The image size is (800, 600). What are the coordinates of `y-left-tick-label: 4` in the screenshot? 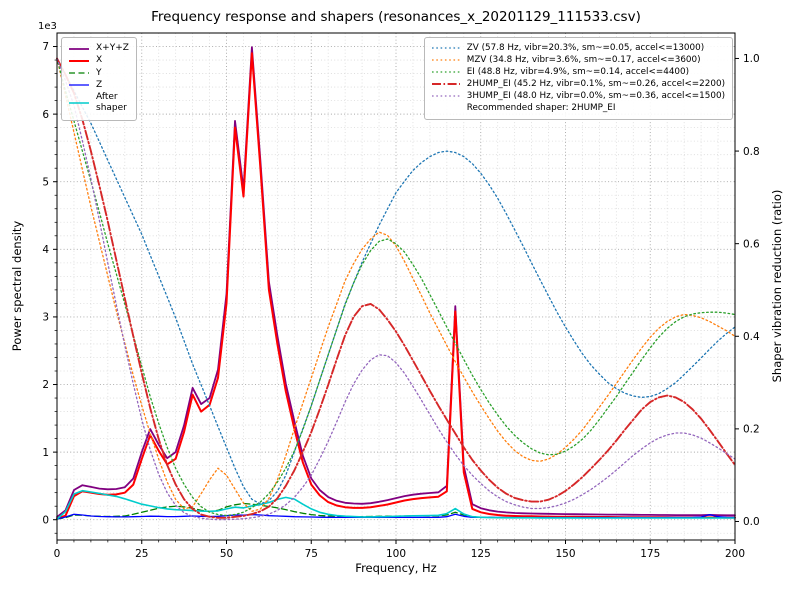 It's located at (45, 250).